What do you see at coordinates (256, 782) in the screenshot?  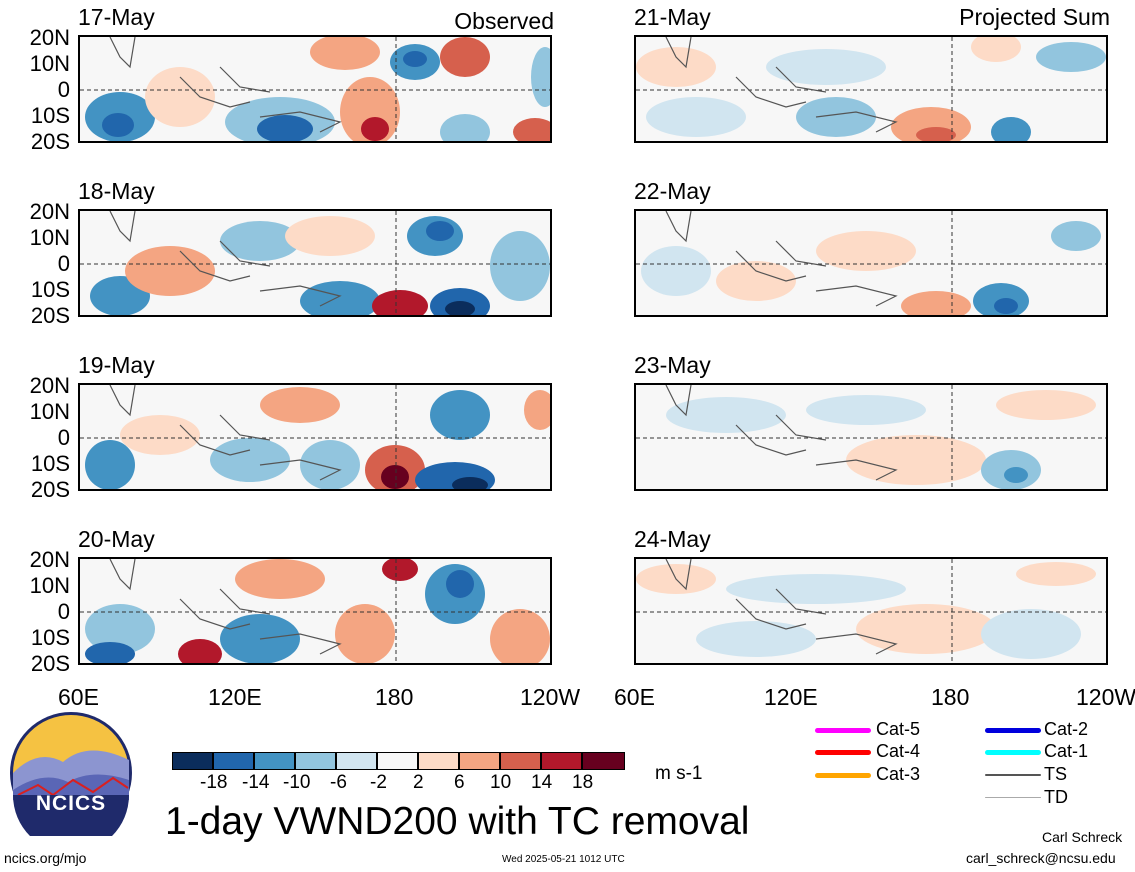 I see `colorbar-tick: -14` at bounding box center [256, 782].